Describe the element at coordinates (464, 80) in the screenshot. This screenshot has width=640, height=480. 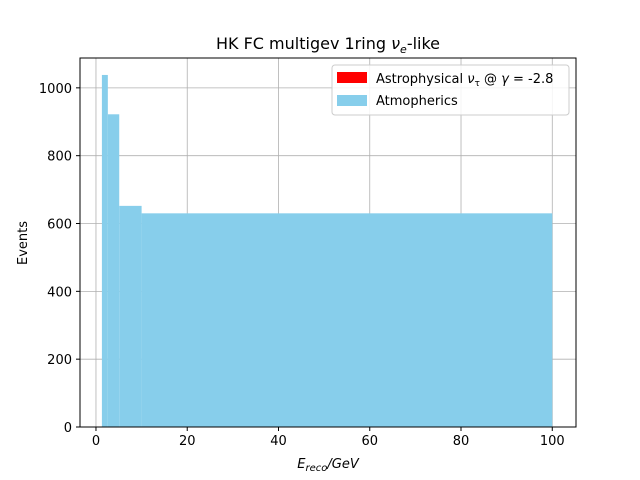
I see `legend-label-astrophysical: Astrophysical ντ @ γ = -2.8` at that location.